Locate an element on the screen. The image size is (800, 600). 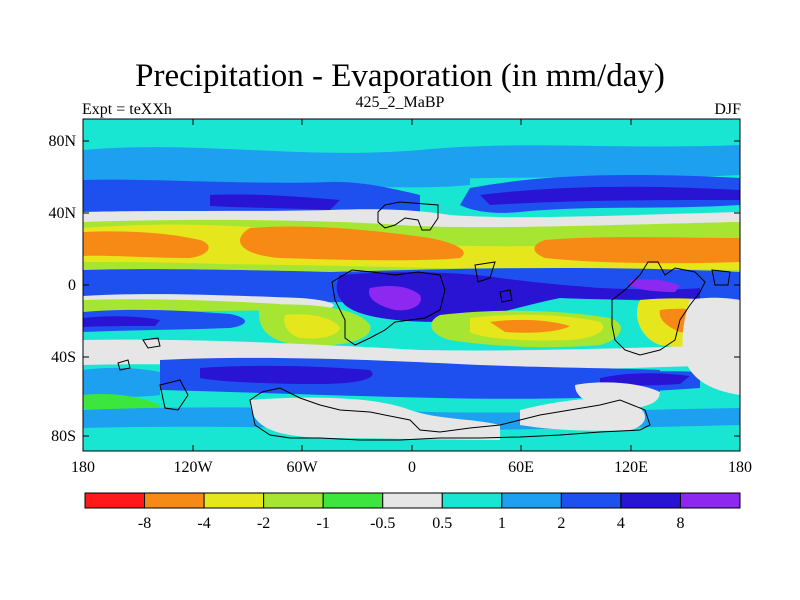
x-tick-label: 120E is located at coordinates (631, 467).